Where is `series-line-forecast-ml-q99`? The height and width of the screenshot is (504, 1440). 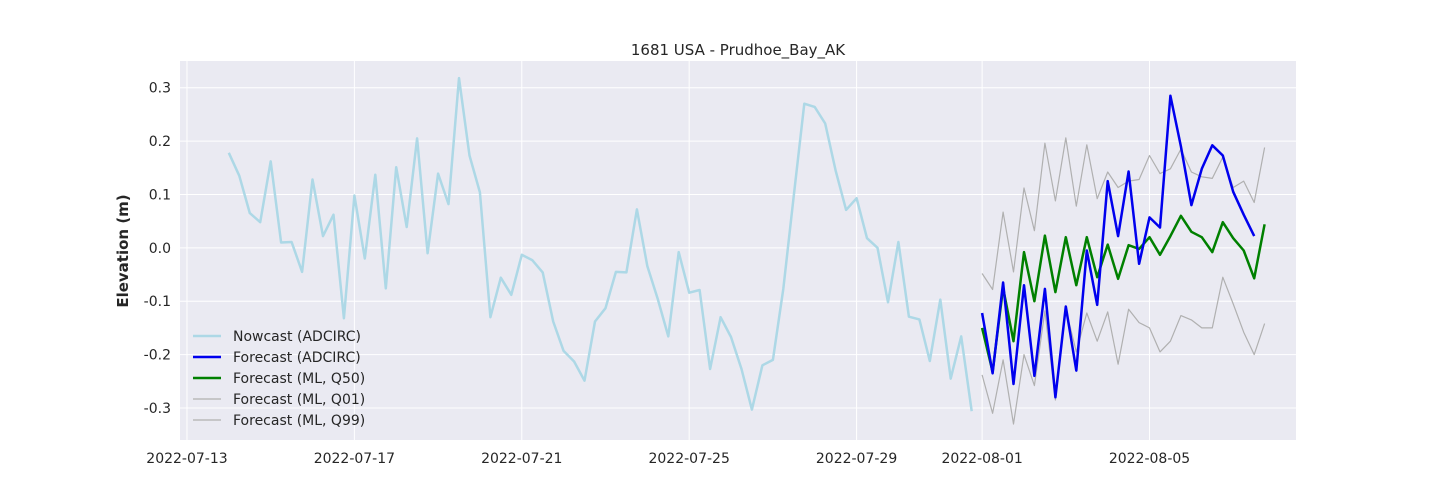
series-line-forecast-ml-q99 is located at coordinates (1123, 214).